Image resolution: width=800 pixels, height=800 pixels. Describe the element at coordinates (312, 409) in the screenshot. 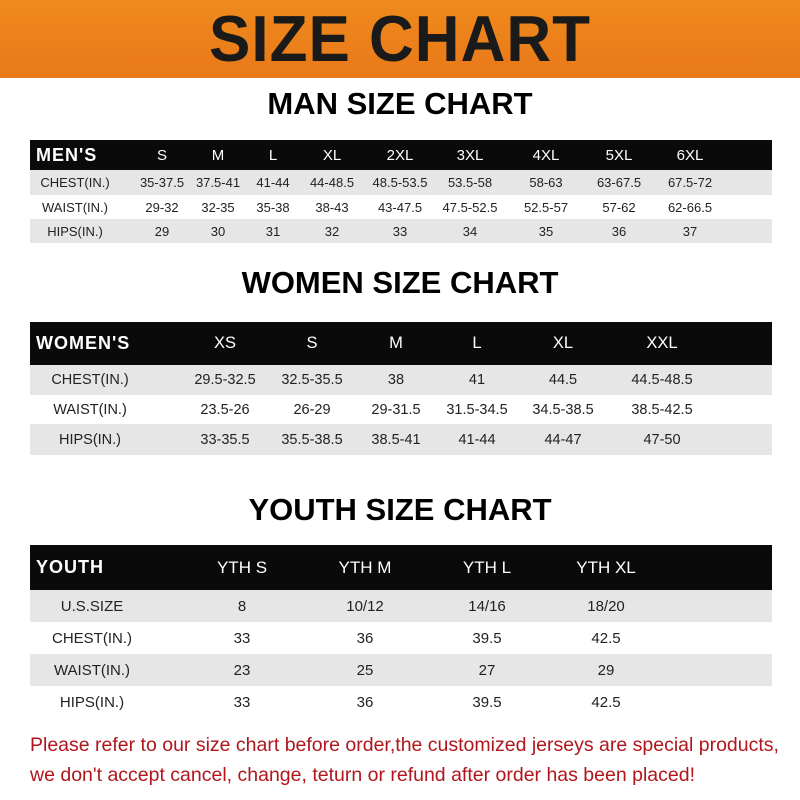

I see `table-cell: 26-29` at that location.